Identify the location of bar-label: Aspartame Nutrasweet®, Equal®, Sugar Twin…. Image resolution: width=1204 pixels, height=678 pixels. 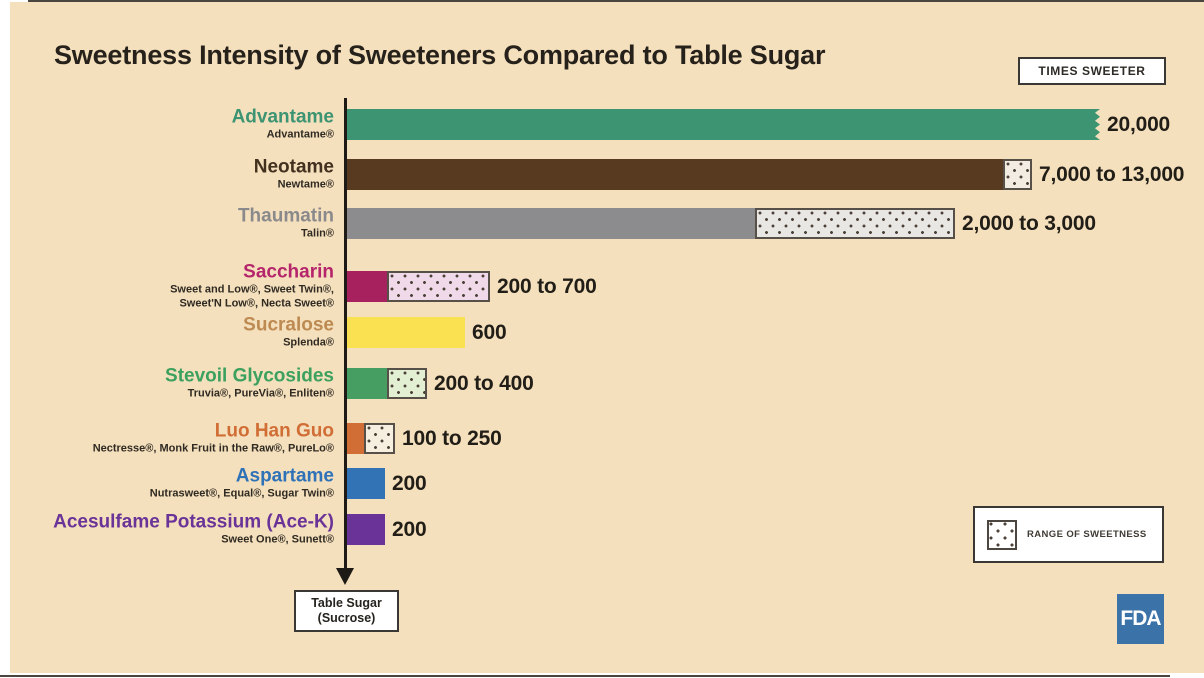
(167, 482).